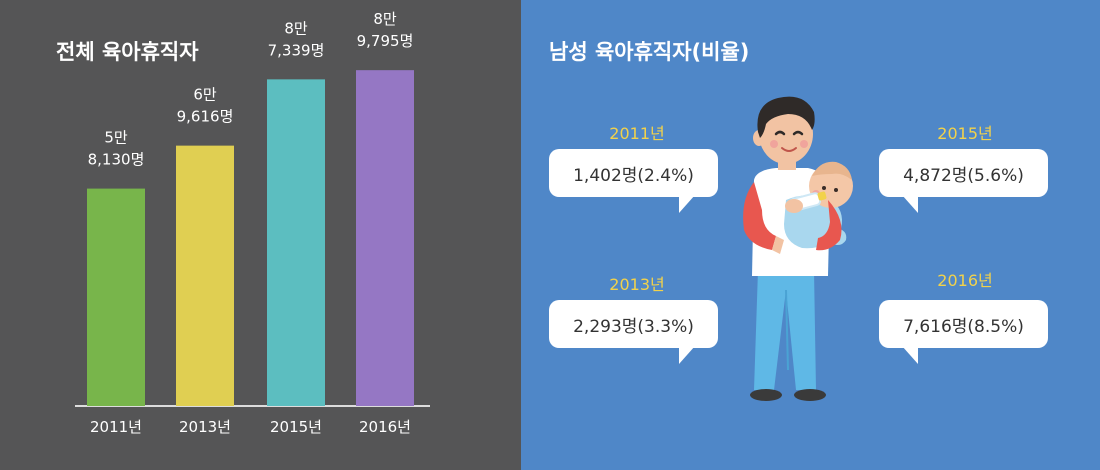 The image size is (1100, 470). Describe the element at coordinates (649, 52) in the screenshot. I see `male-leave-title: 남성 육아휴직자(비율)` at that location.